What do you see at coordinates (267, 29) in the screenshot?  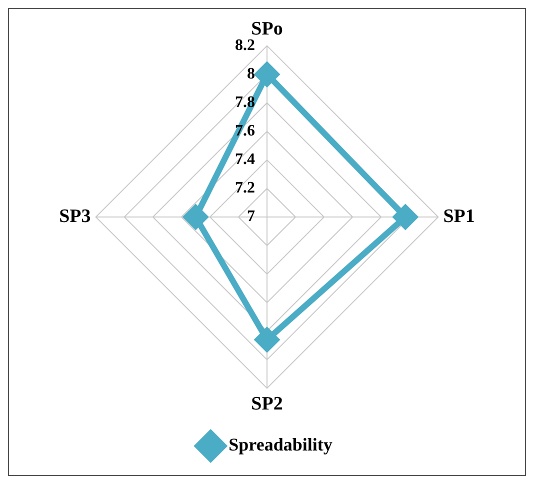 I see `spoke-label: SPo` at bounding box center [267, 29].